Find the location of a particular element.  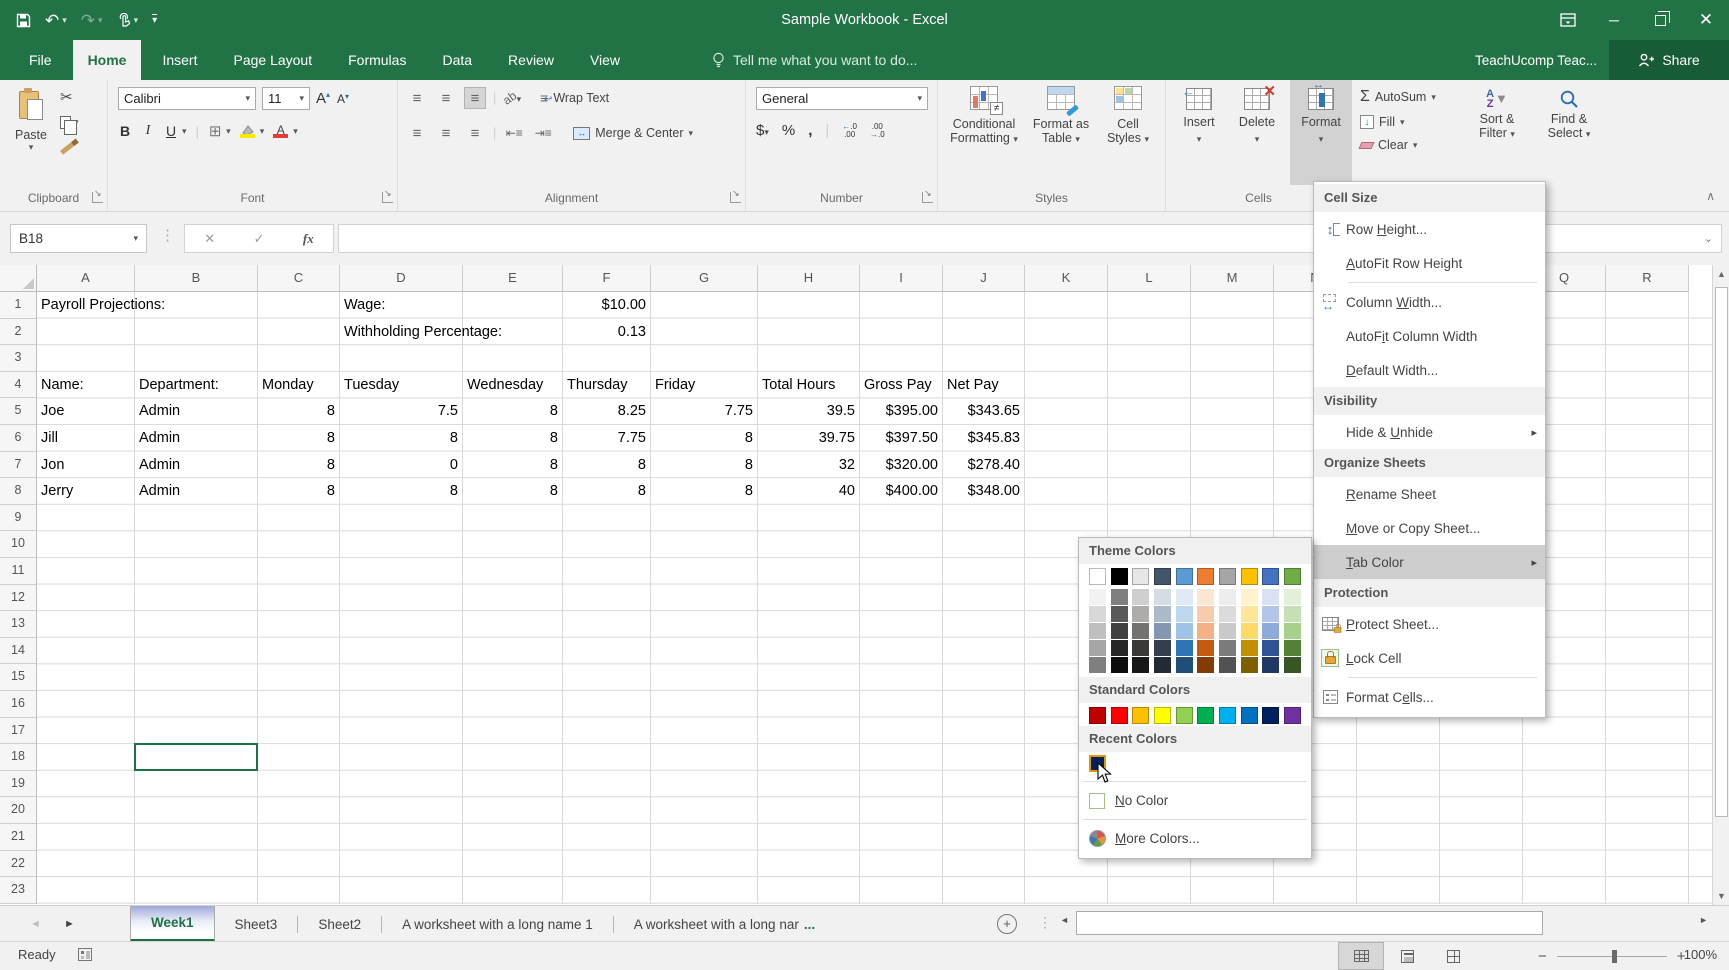

cell-G8: 8 is located at coordinates (748, 491).